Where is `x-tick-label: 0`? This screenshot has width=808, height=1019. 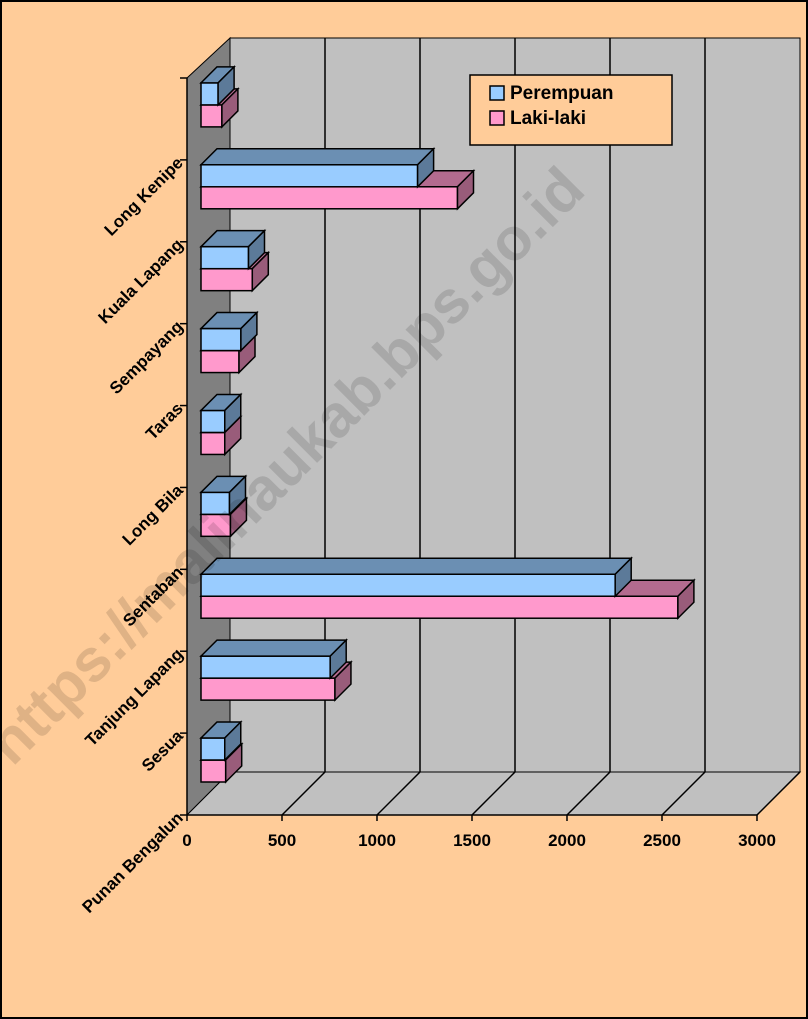 x-tick-label: 0 is located at coordinates (186, 840).